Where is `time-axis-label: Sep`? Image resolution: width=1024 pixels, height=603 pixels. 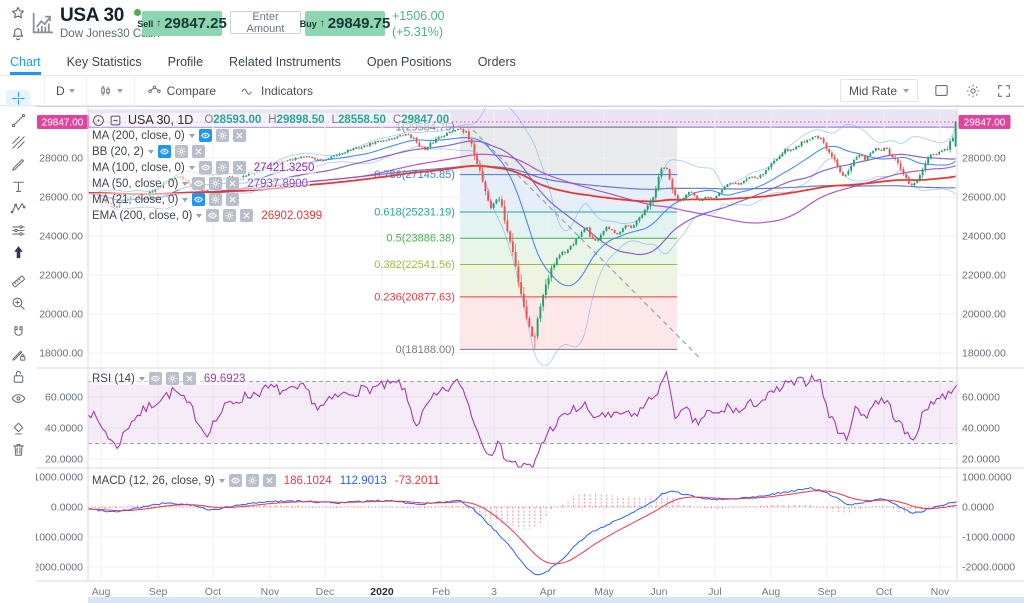 time-axis-label: Sep is located at coordinates (158, 592).